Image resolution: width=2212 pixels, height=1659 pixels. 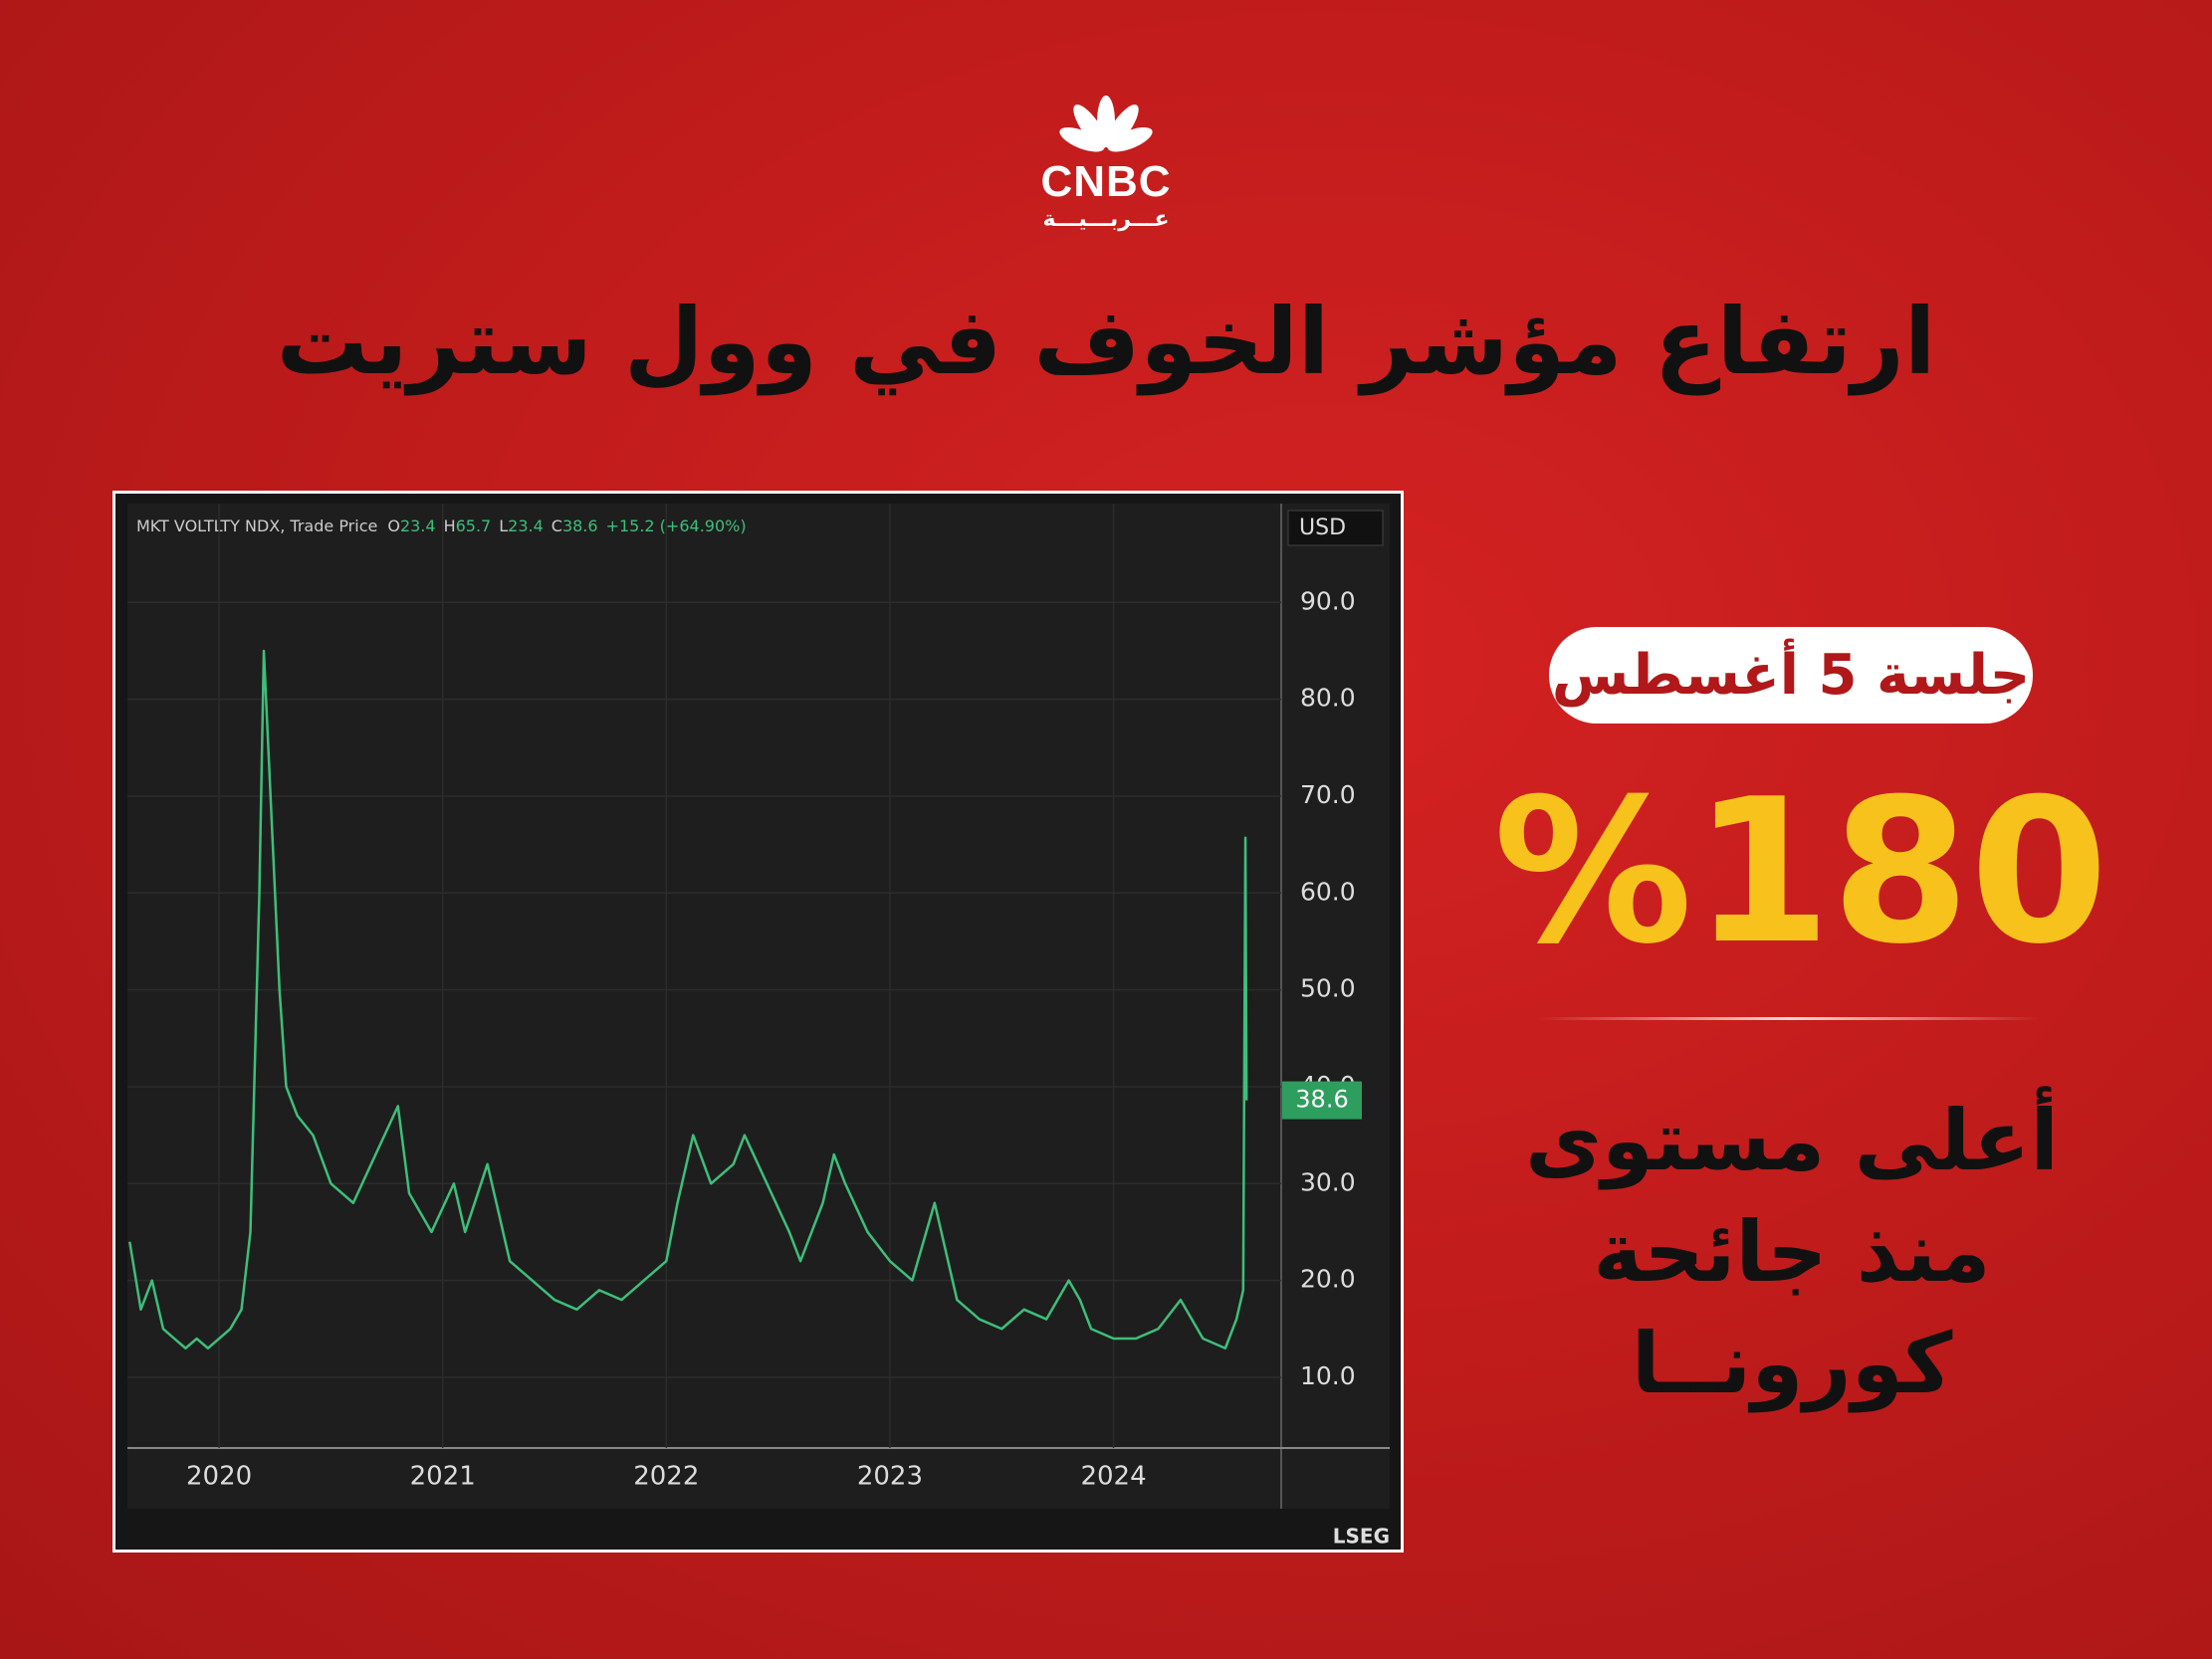 I want to click on y-tick-label: 60.0, so click(x=1328, y=891).